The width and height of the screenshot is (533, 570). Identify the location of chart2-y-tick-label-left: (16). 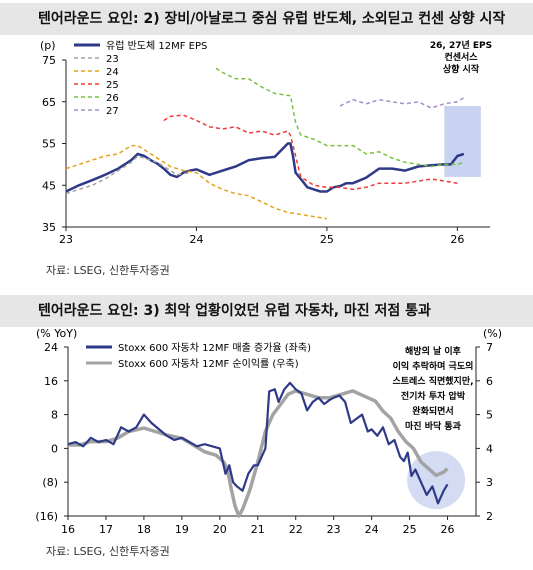
(46, 516).